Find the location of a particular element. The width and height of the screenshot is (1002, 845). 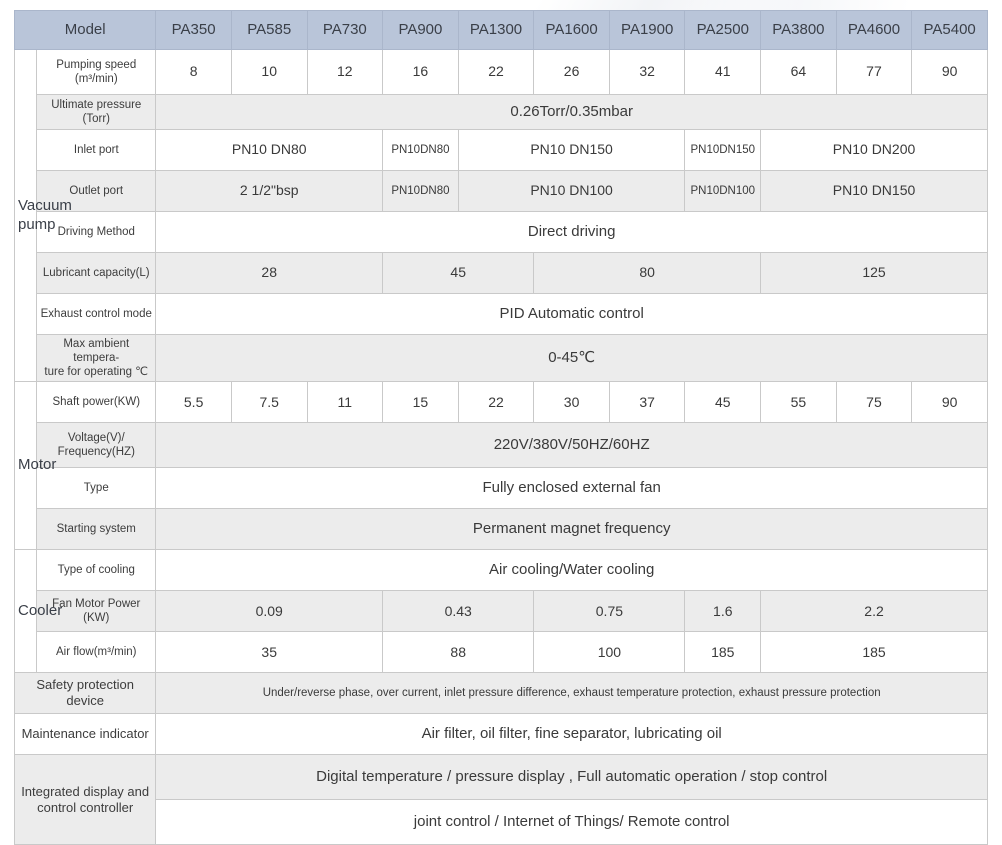

cell-shaft-power-pa585: 7.5 is located at coordinates (269, 402).